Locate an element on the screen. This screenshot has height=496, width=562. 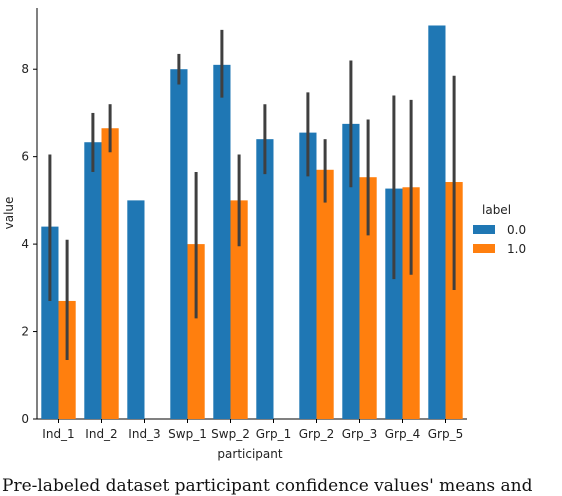
x-tick-label-Grp_1: Grp_1 is located at coordinates (273, 434).